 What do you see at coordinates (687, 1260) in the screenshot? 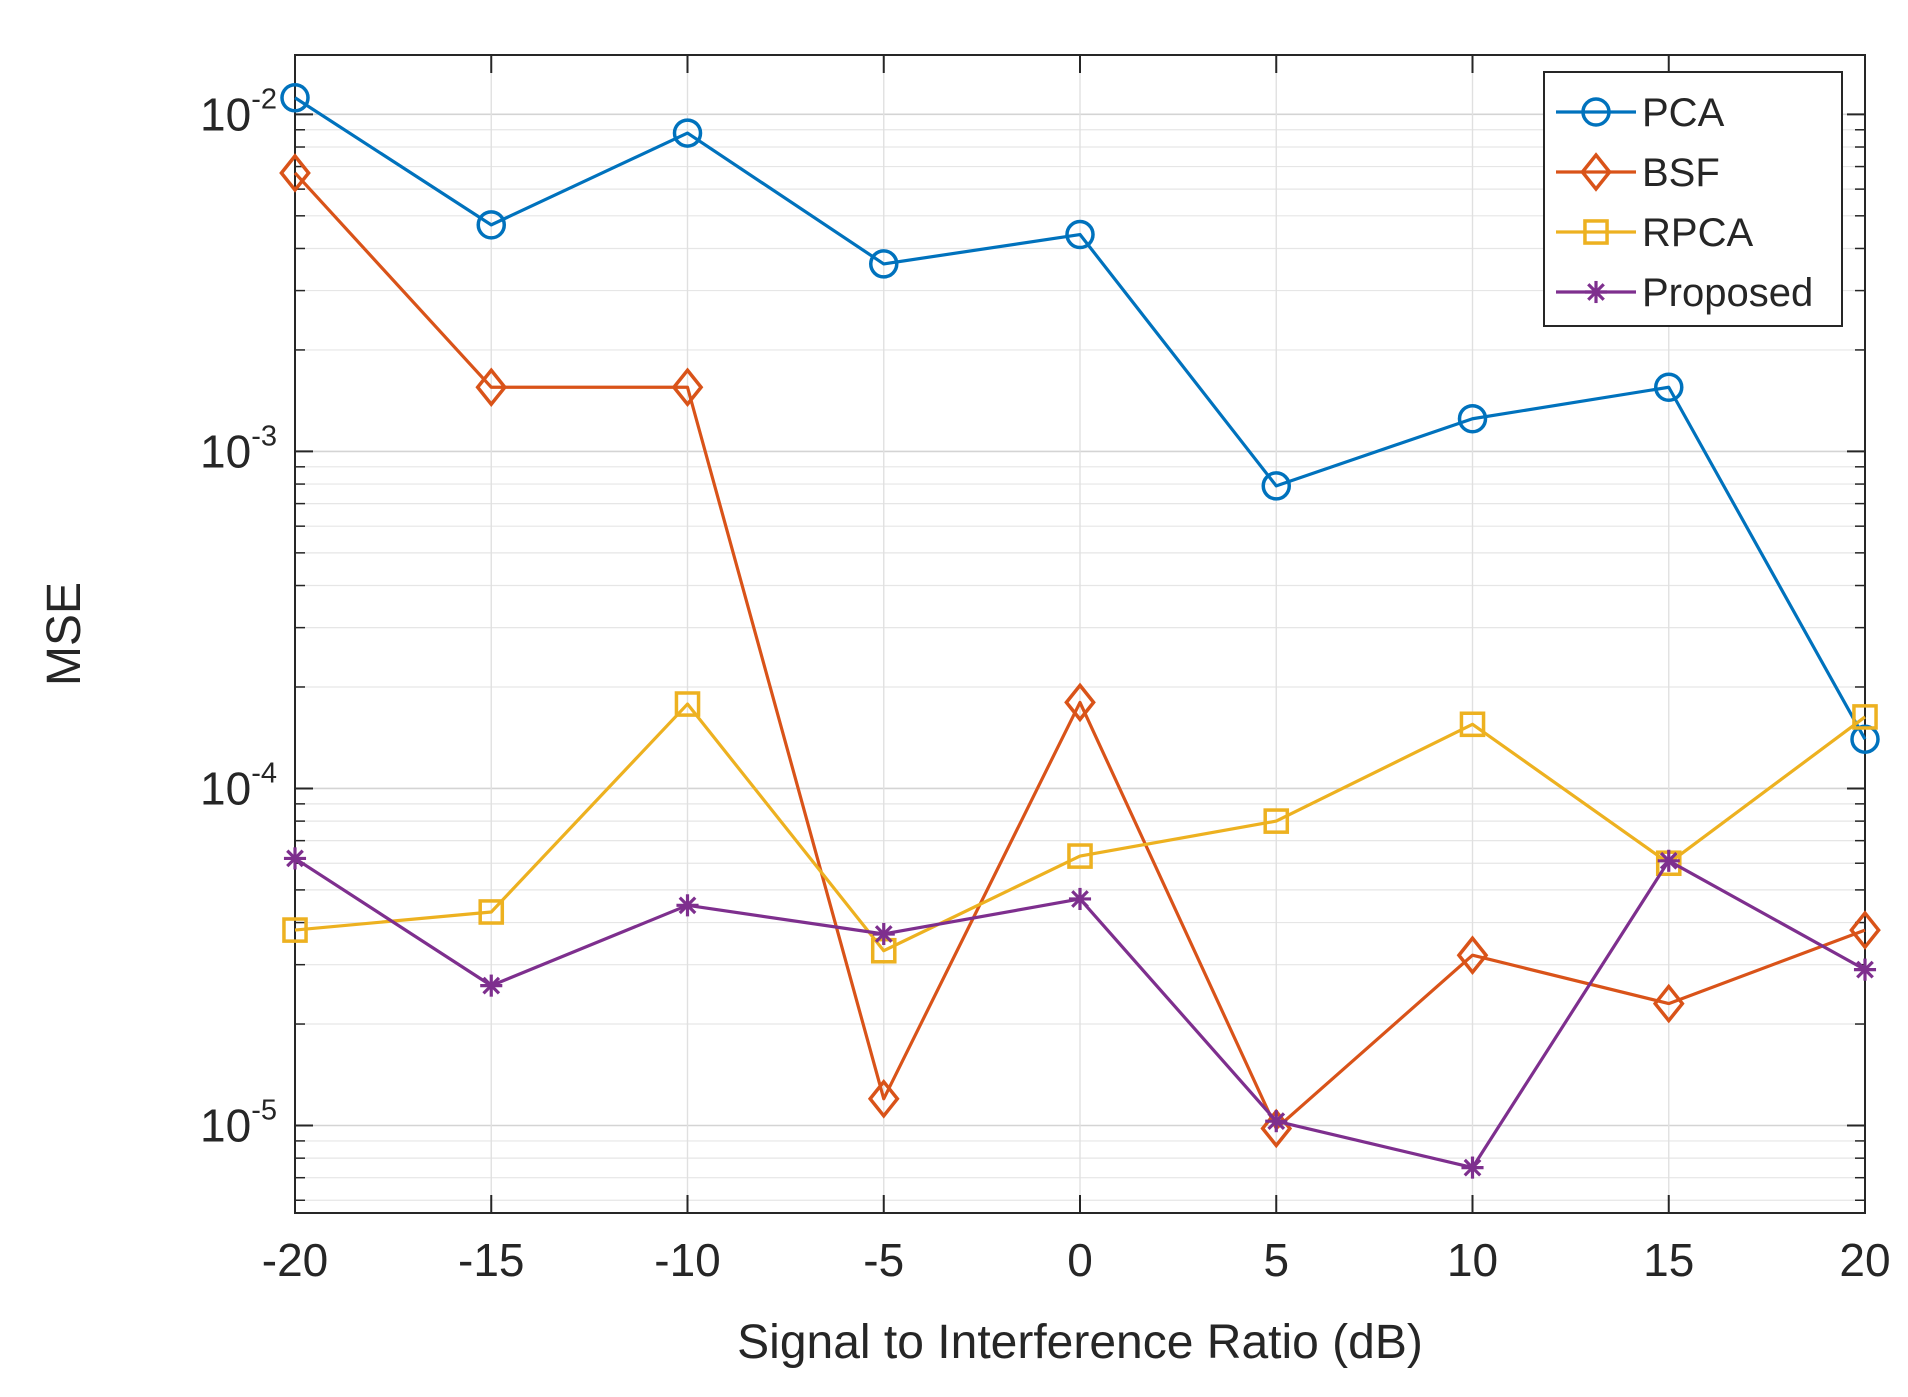
I see `x-tick-label: -10` at bounding box center [687, 1260].